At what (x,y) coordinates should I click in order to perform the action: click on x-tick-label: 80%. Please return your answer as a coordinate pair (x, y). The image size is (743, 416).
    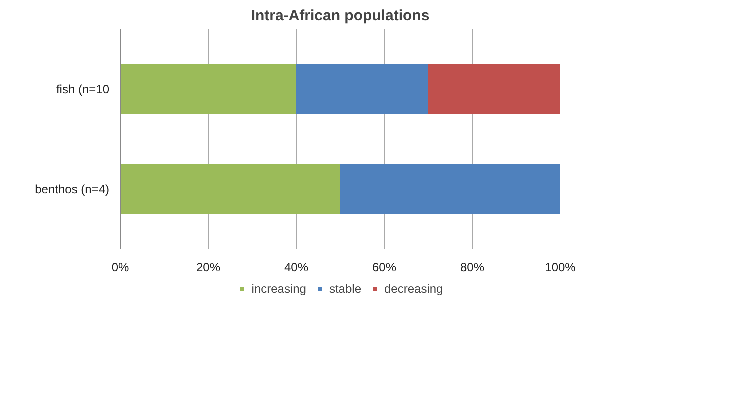
    Looking at the image, I should click on (472, 267).